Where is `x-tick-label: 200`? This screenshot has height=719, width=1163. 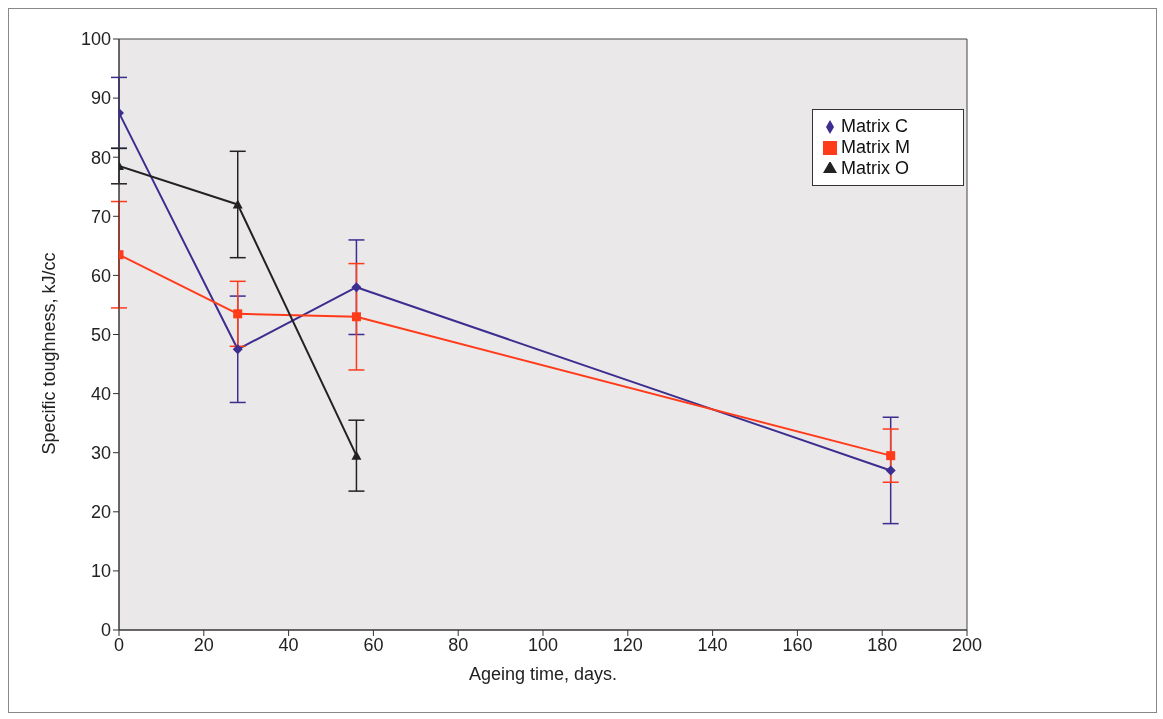 x-tick-label: 200 is located at coordinates (967, 644).